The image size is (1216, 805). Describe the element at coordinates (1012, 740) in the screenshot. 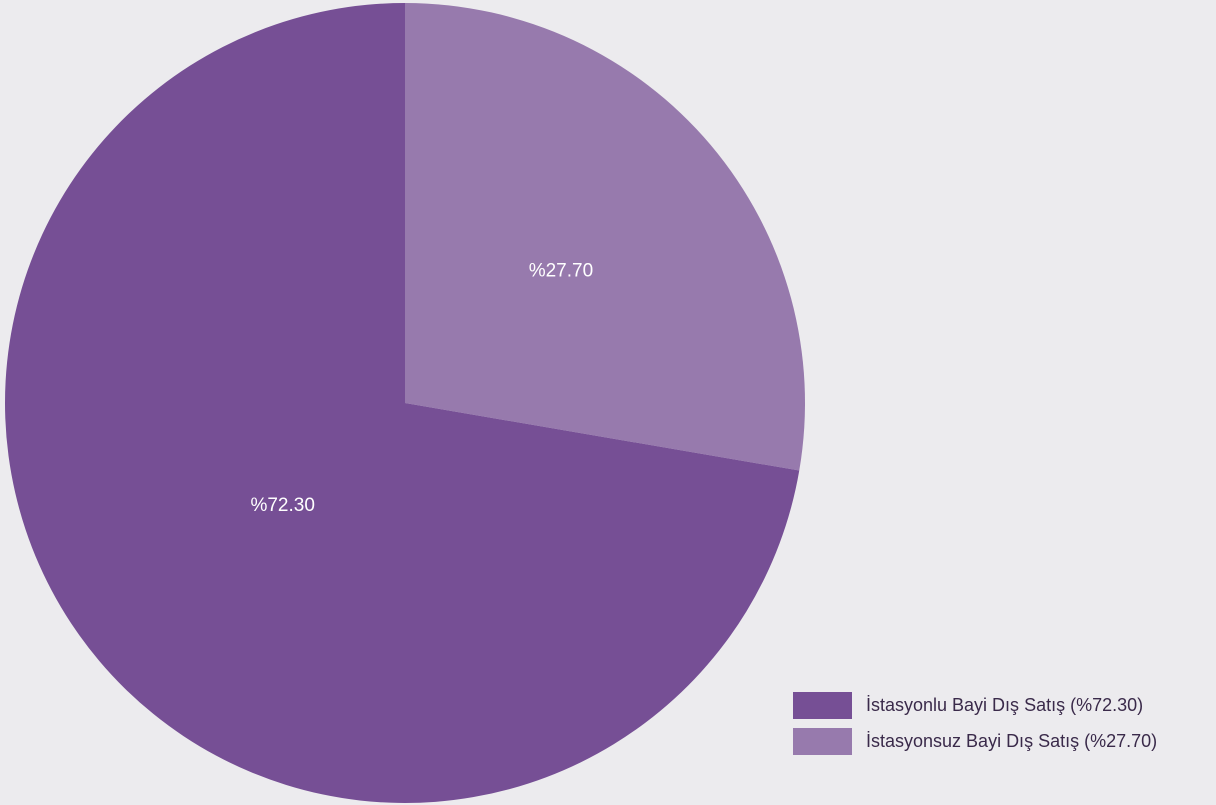

I see `legend-label-istasyonsuz: İstasyonsuz Bayi Dış Satış (%27.70)` at that location.